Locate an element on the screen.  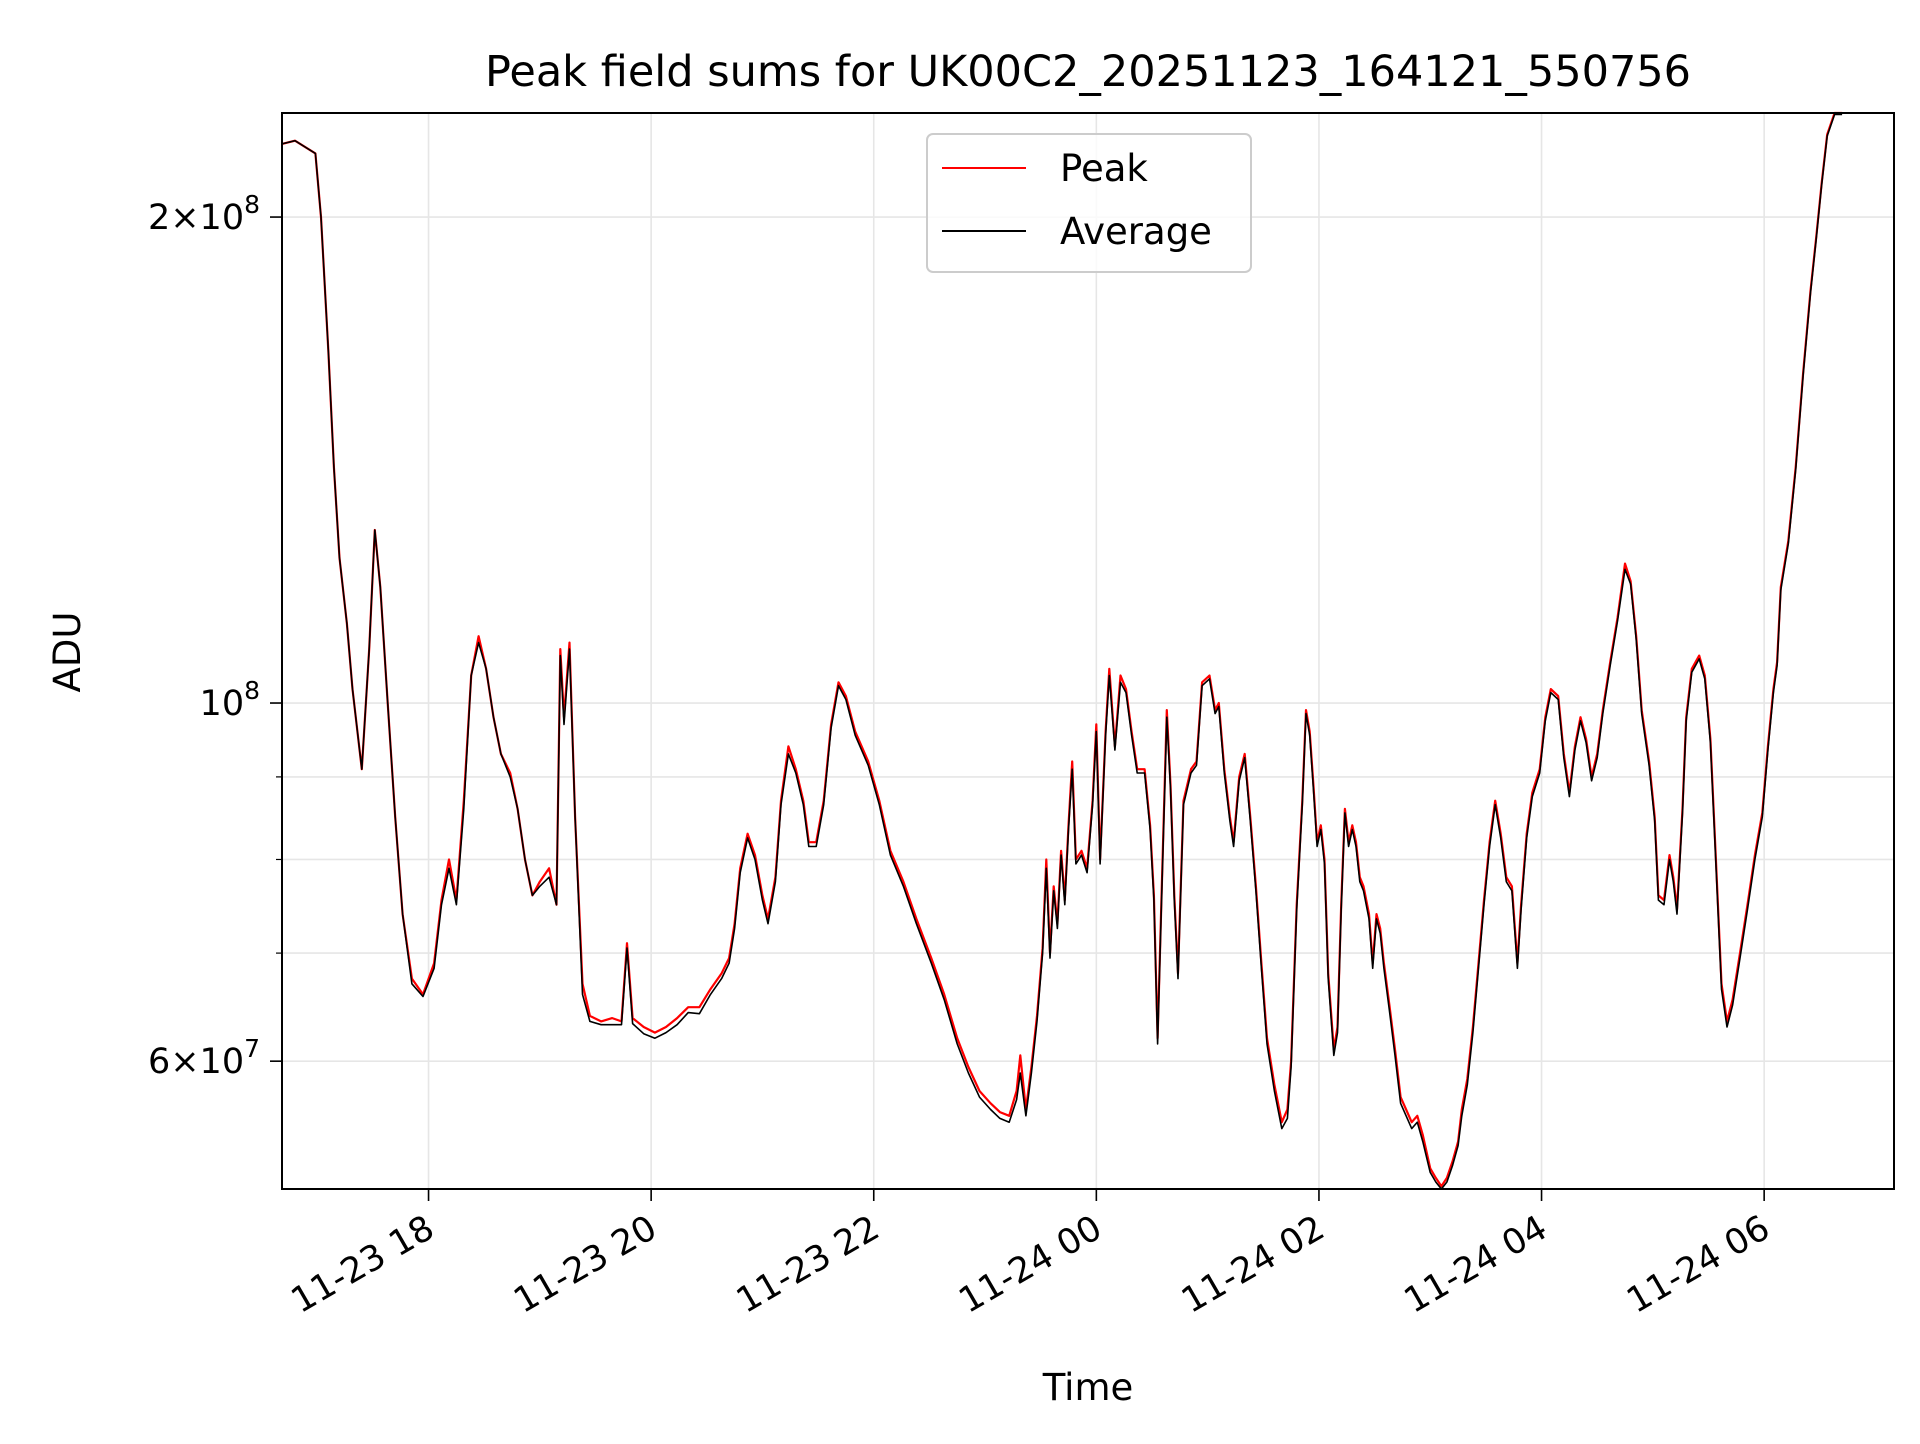
y-tick-label: 2×108 is located at coordinates (204, 214).